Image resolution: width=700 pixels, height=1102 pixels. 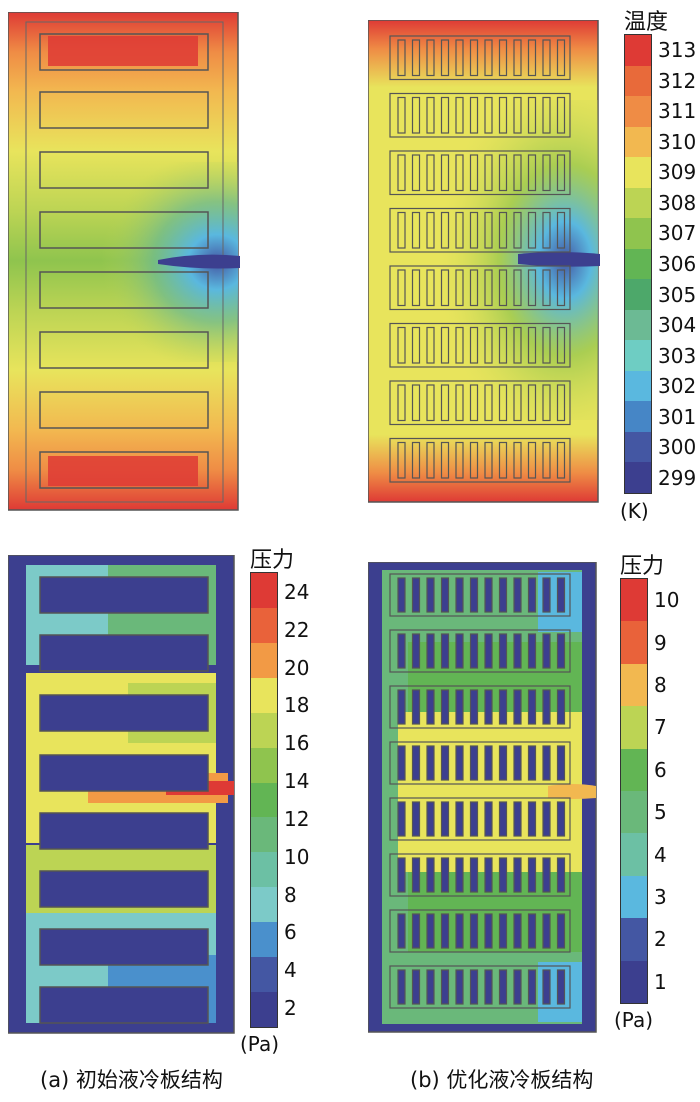 What do you see at coordinates (660, 897) in the screenshot?
I see `legend-tick-label: 3` at bounding box center [660, 897].